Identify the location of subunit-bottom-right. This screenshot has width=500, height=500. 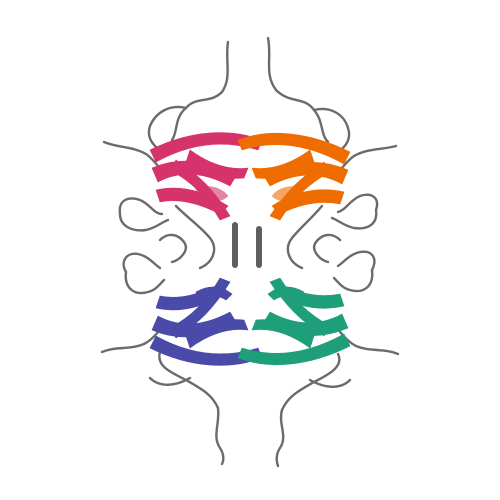
(294, 321).